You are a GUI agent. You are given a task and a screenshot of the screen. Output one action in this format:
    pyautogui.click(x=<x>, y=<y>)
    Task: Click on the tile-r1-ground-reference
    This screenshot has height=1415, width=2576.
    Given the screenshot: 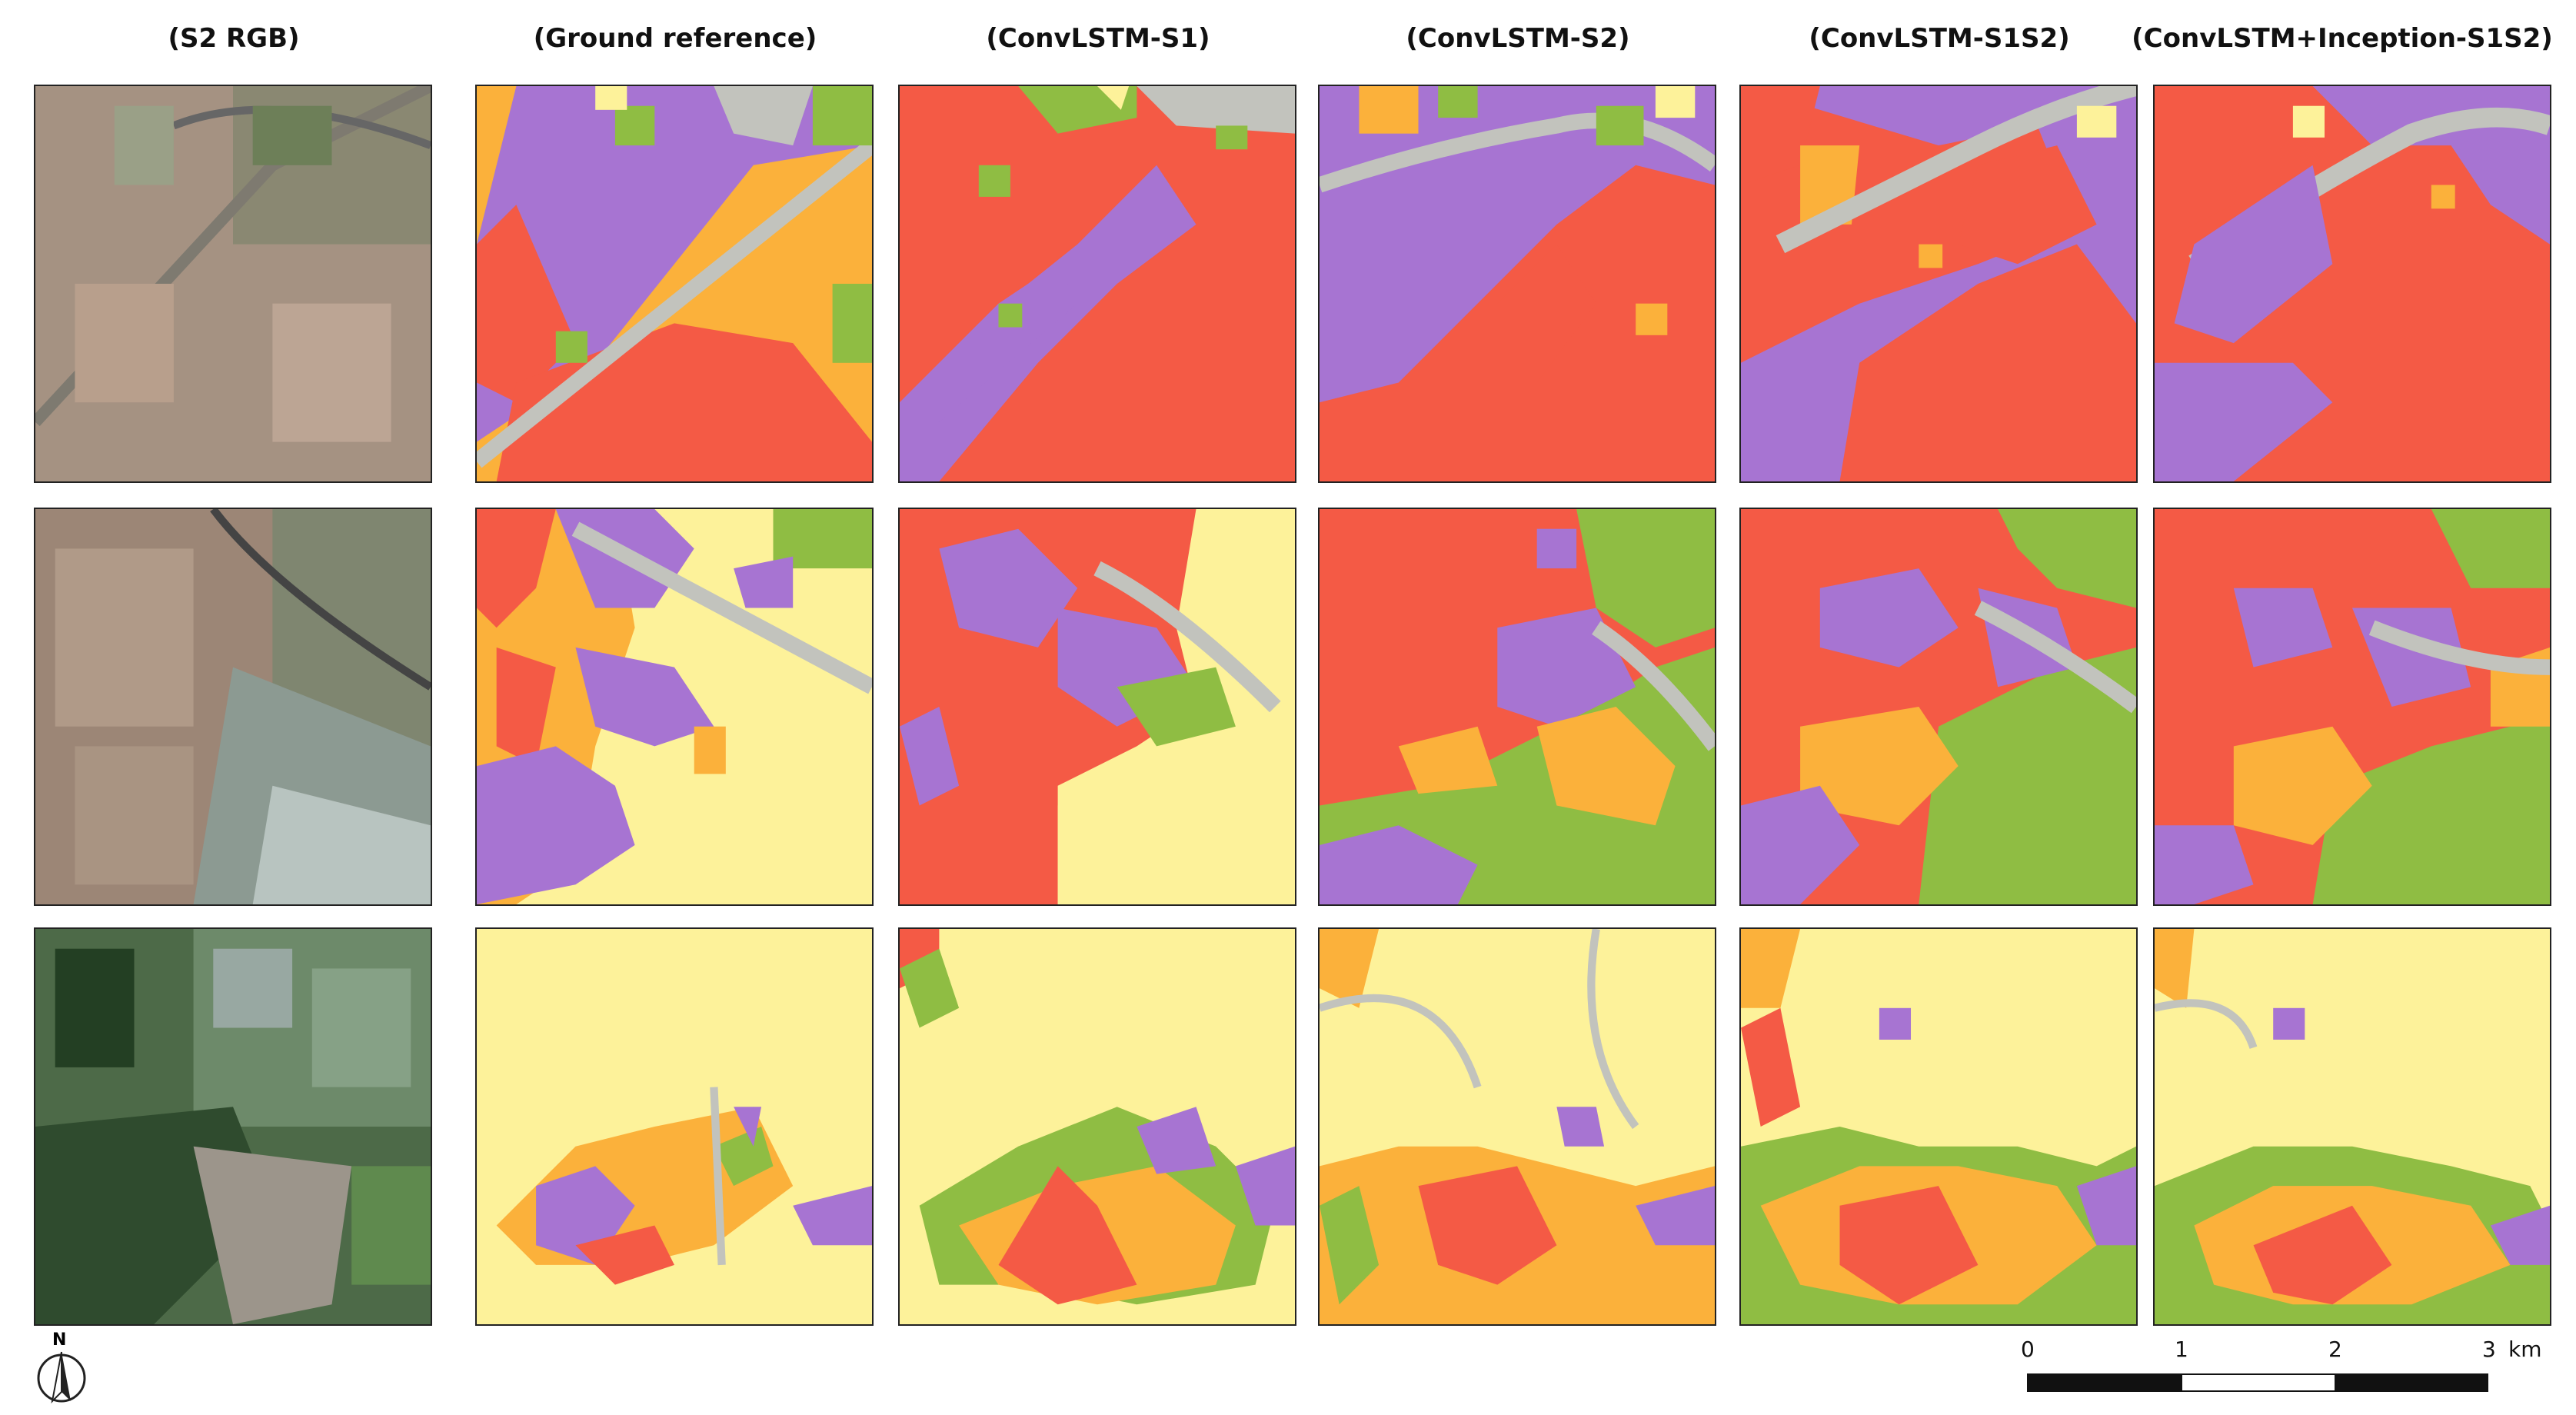 What is the action you would take?
    pyautogui.click(x=675, y=284)
    